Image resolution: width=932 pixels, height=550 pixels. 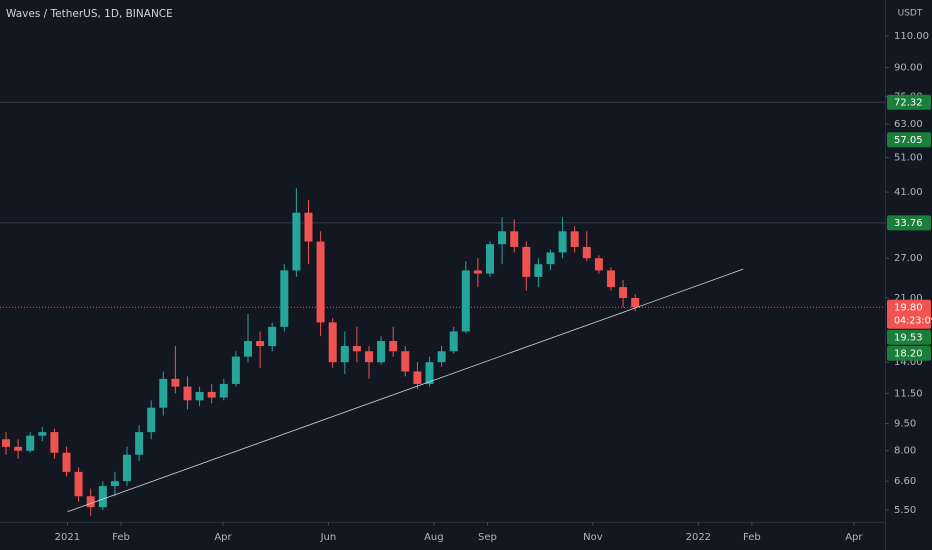 What do you see at coordinates (698, 537) in the screenshot?
I see `x-tick-label: 2022` at bounding box center [698, 537].